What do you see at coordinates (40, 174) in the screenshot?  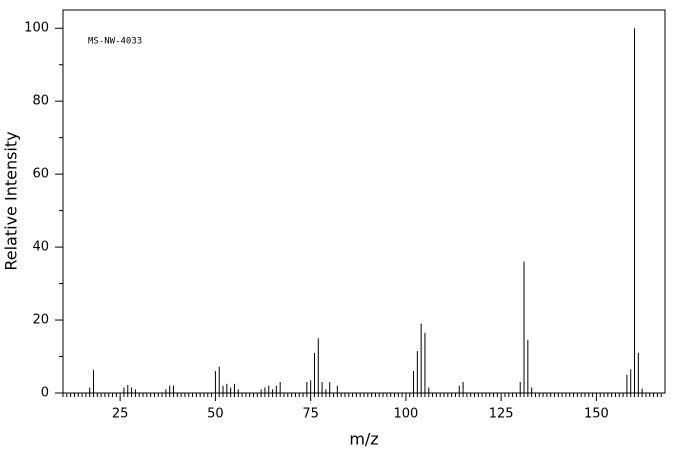 I see `y-tick-label: 60` at bounding box center [40, 174].